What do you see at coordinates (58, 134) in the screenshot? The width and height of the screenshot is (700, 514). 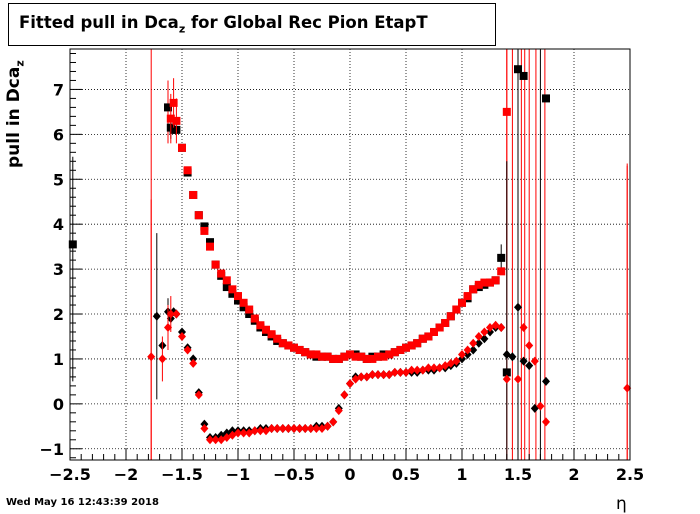 I see `y-tick-label: 6` at bounding box center [58, 134].